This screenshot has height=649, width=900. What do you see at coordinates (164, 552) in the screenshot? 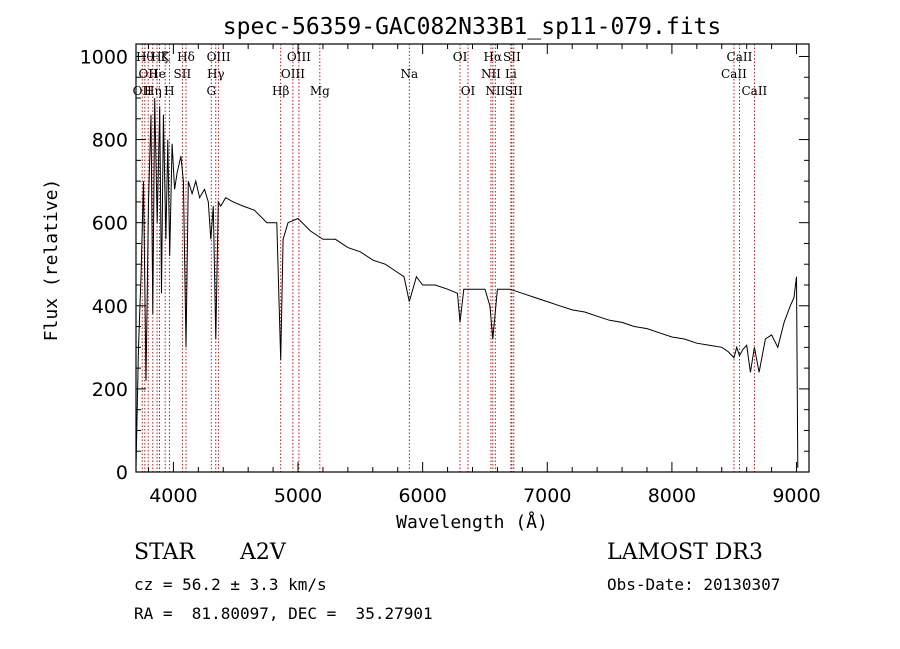
I see `object-class: STAR` at bounding box center [164, 552].